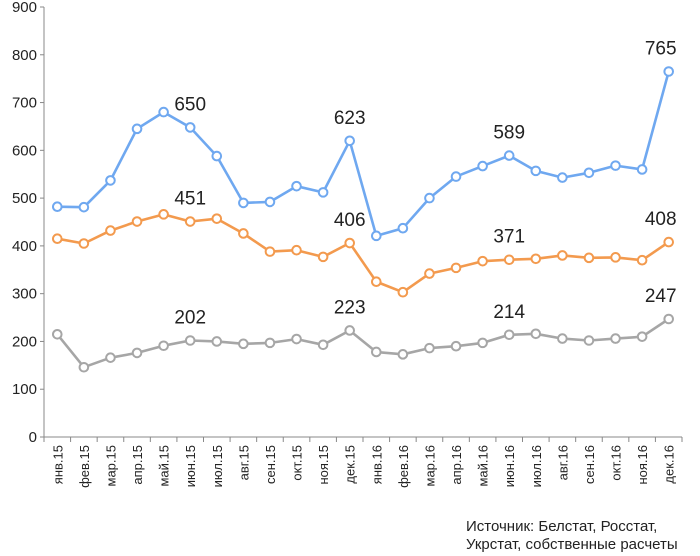 The image size is (700, 556). I want to click on x-tick-label: апр.16, so click(456, 465).